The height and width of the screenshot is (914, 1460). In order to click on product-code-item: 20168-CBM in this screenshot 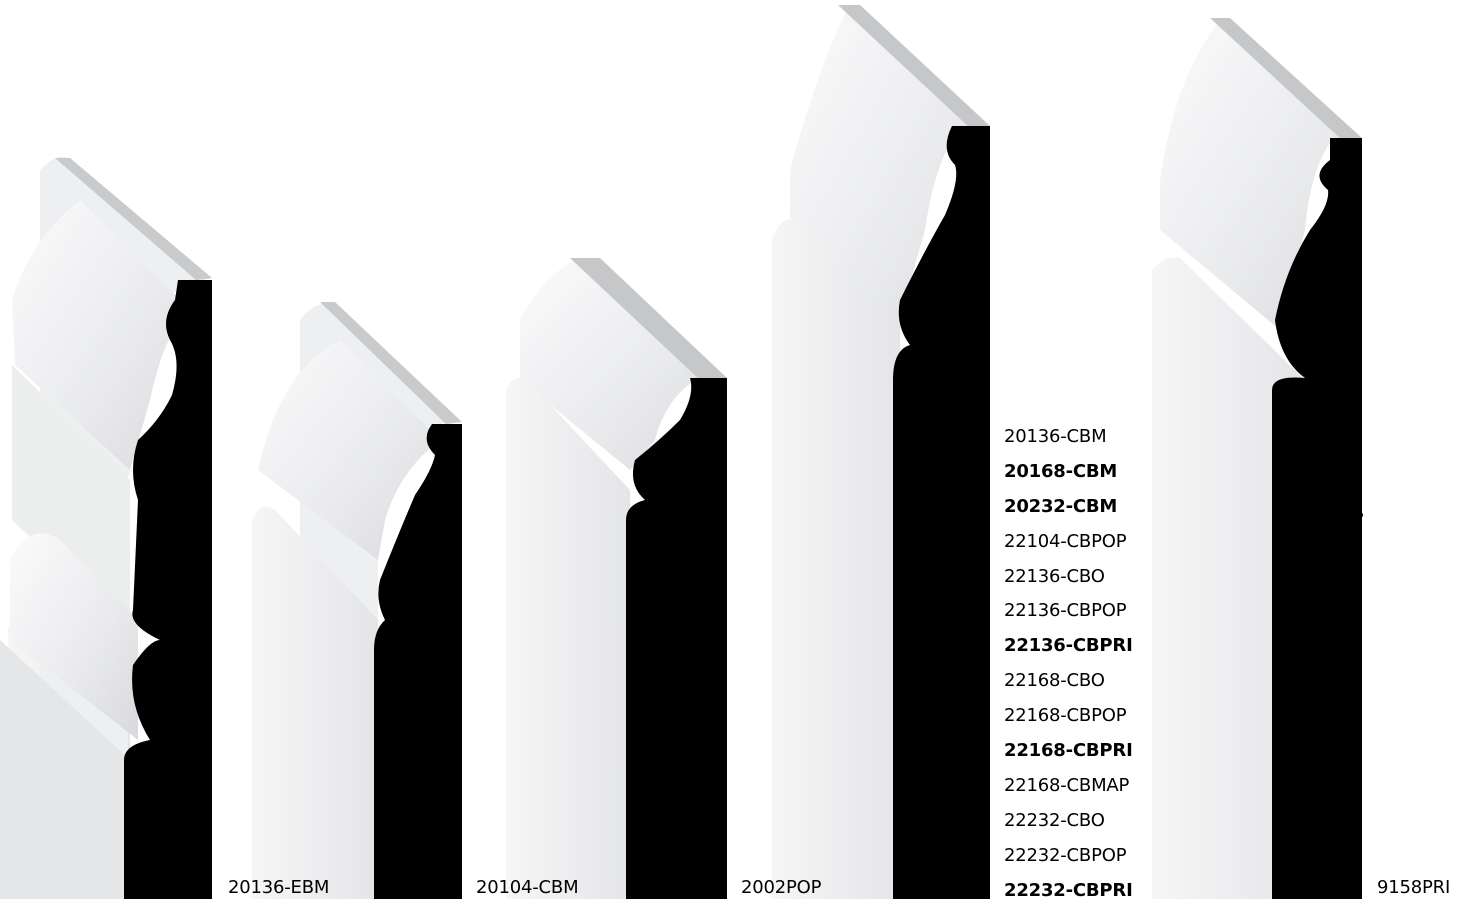, I will do `click(1061, 471)`.